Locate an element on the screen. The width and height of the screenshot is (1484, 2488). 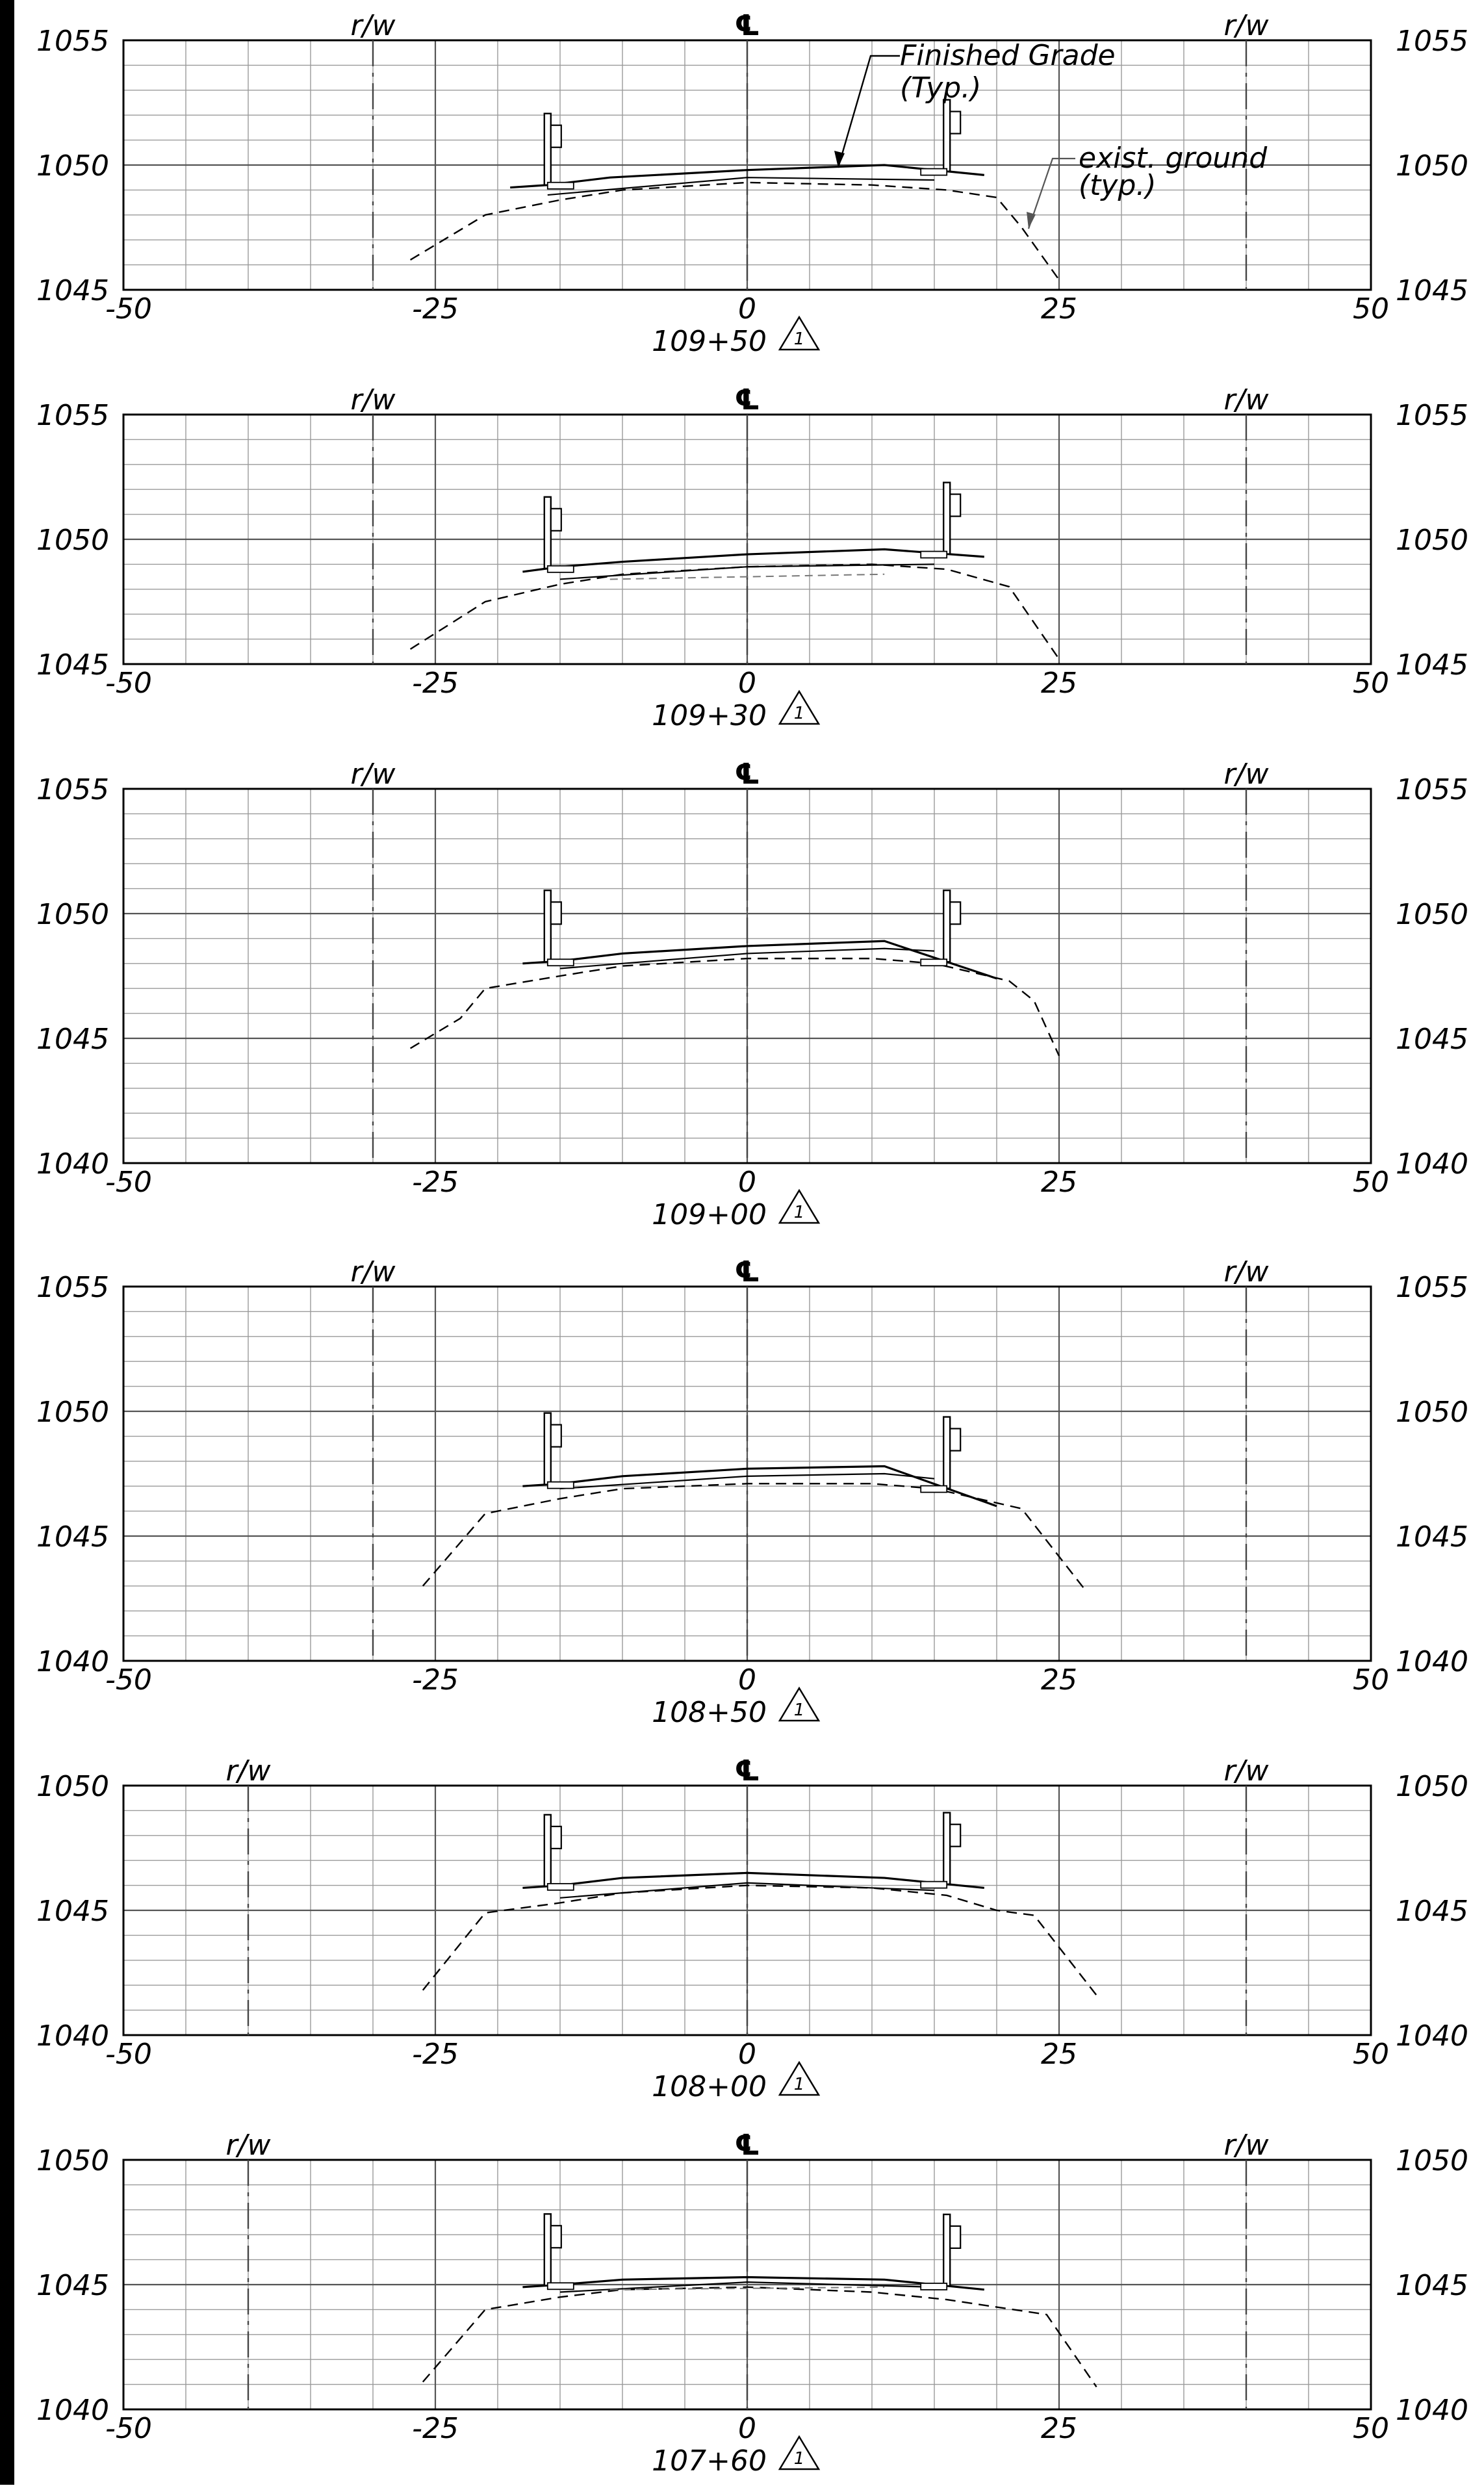
finished-grade-arrow-icon is located at coordinates (840, 159).